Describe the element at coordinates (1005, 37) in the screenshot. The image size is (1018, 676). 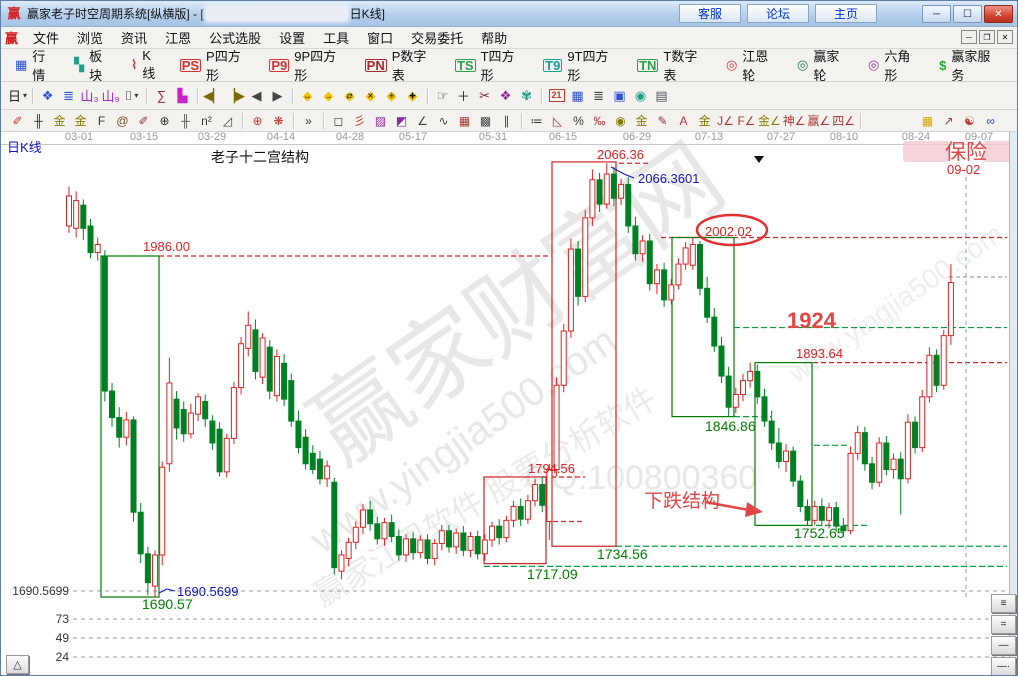
I see `child-close-button: ✕` at that location.